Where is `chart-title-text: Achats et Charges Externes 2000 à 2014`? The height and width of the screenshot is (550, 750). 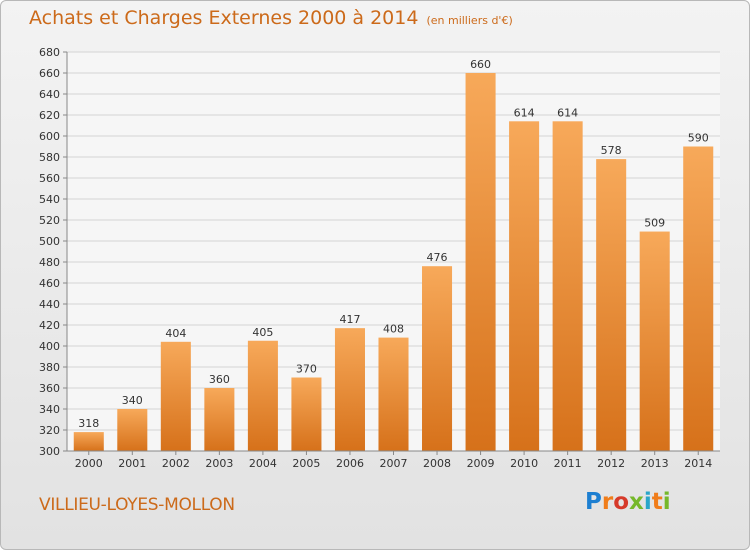
chart-title-text: Achats et Charges Externes 2000 à 2014 is located at coordinates (224, 18).